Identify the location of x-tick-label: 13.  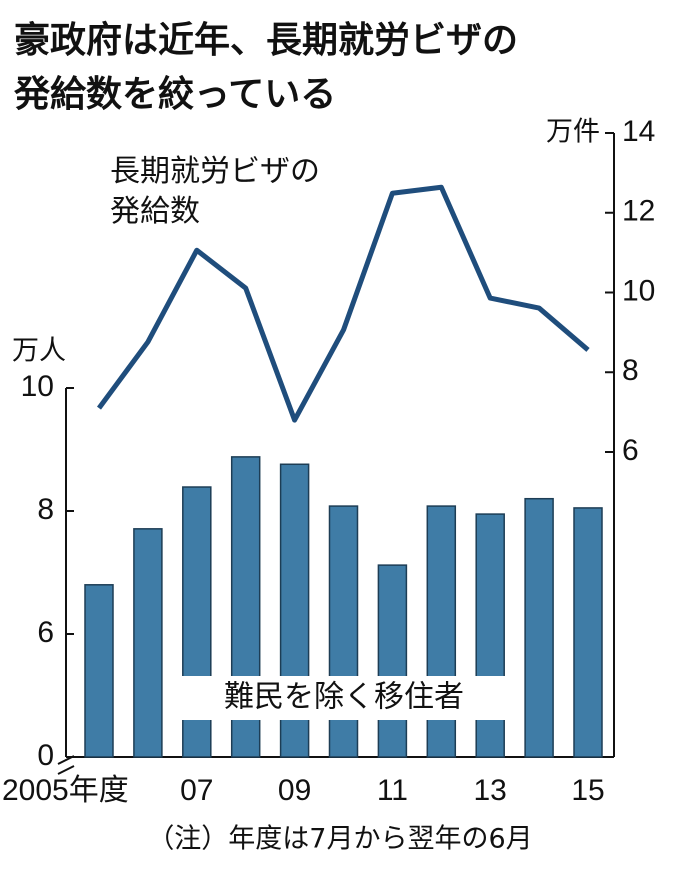
(490, 790).